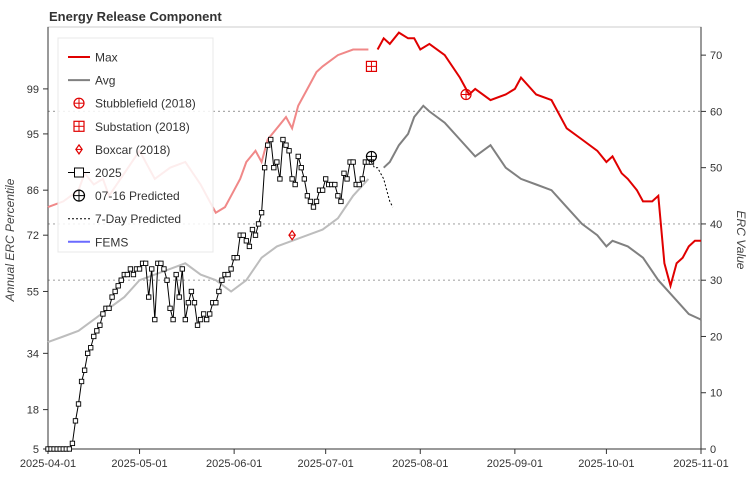 The width and height of the screenshot is (750, 500). What do you see at coordinates (142, 127) in the screenshot?
I see `legend-label: Substation (2018)` at bounding box center [142, 127].